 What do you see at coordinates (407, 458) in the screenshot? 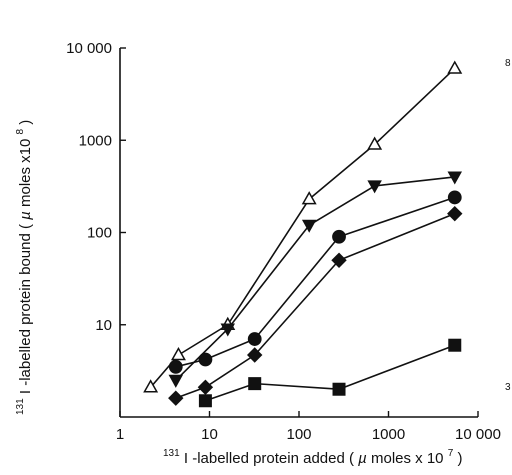
I see `x-axis-title-unit: moles x 10` at bounding box center [407, 458].